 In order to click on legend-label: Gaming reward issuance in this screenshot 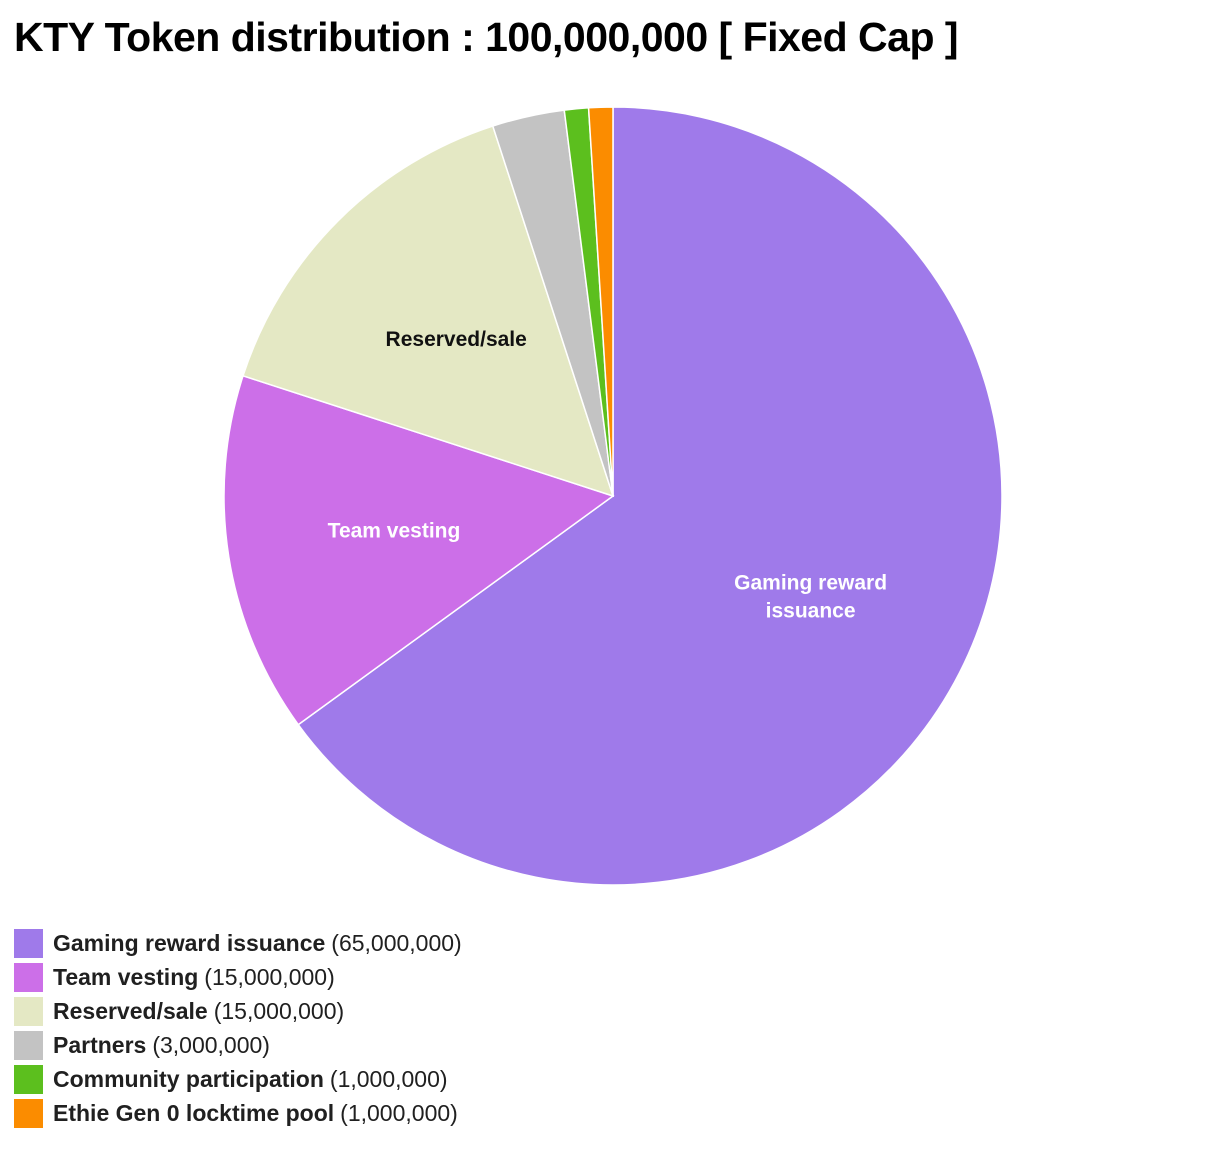, I will do `click(189, 942)`.